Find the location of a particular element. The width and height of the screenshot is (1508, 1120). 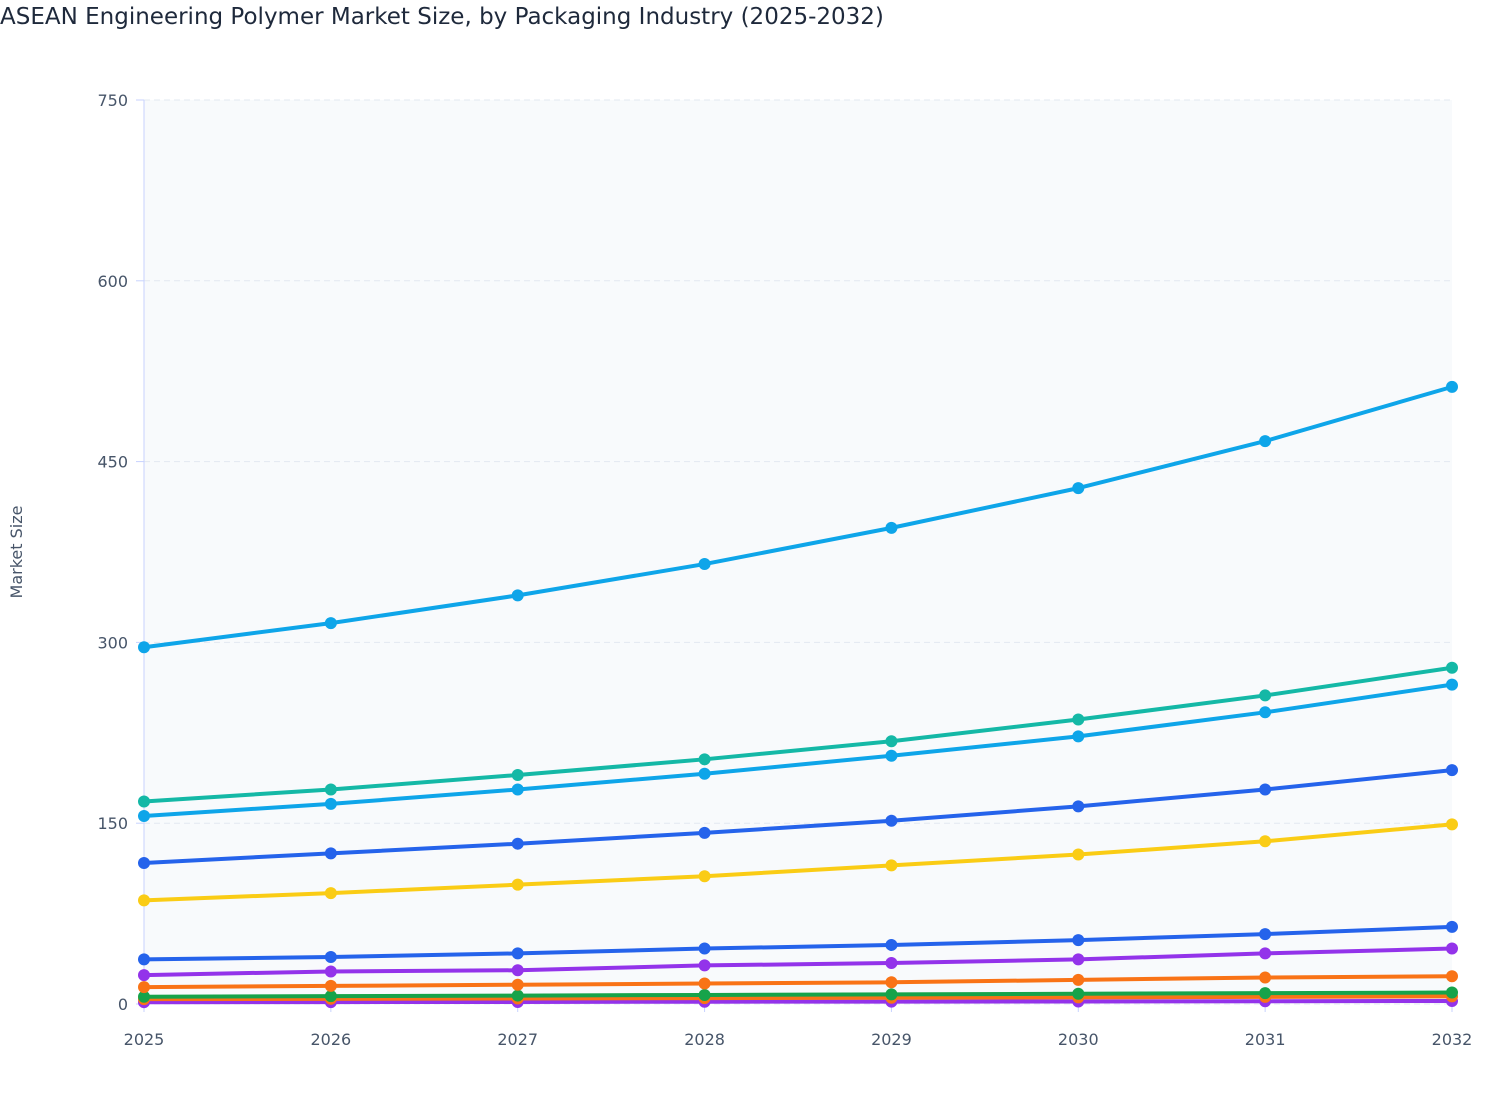

y-tick-label: 450 is located at coordinates (112, 462).